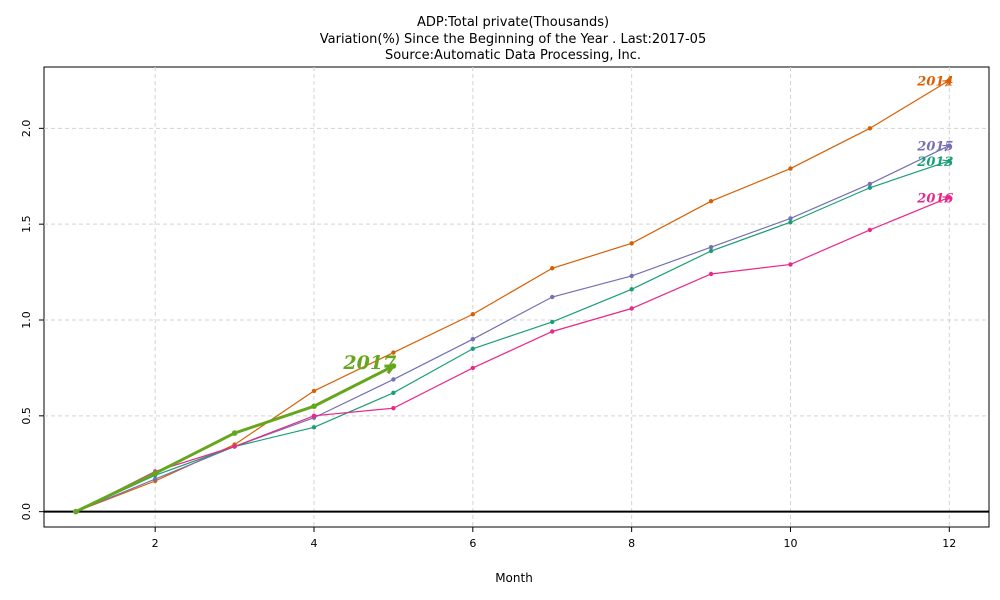 This screenshot has width=1000, height=600. I want to click on x-tick-label: 8, so click(631, 543).